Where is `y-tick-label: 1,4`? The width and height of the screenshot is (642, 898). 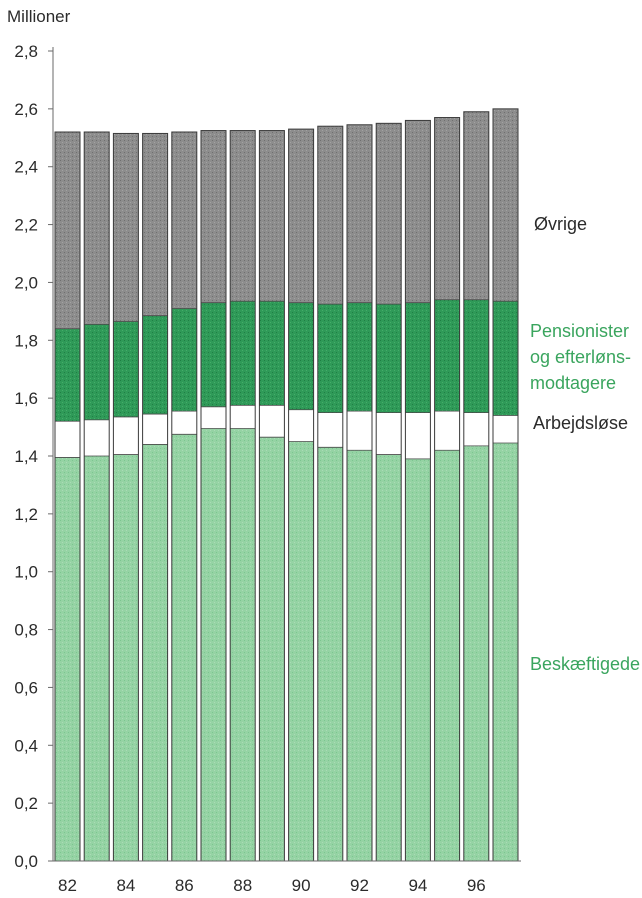
y-tick-label: 1,4 is located at coordinates (26, 456).